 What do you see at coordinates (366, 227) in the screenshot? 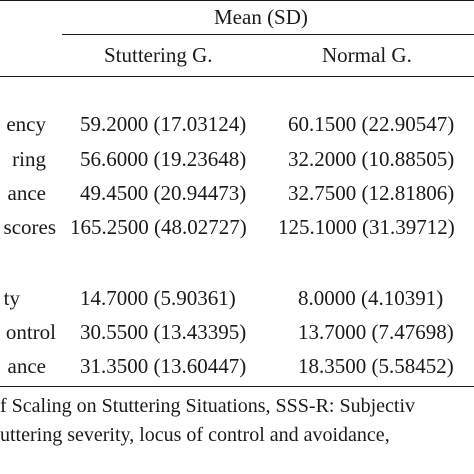
I see `cell-normal: 125.1000 (31.39712)` at bounding box center [366, 227].